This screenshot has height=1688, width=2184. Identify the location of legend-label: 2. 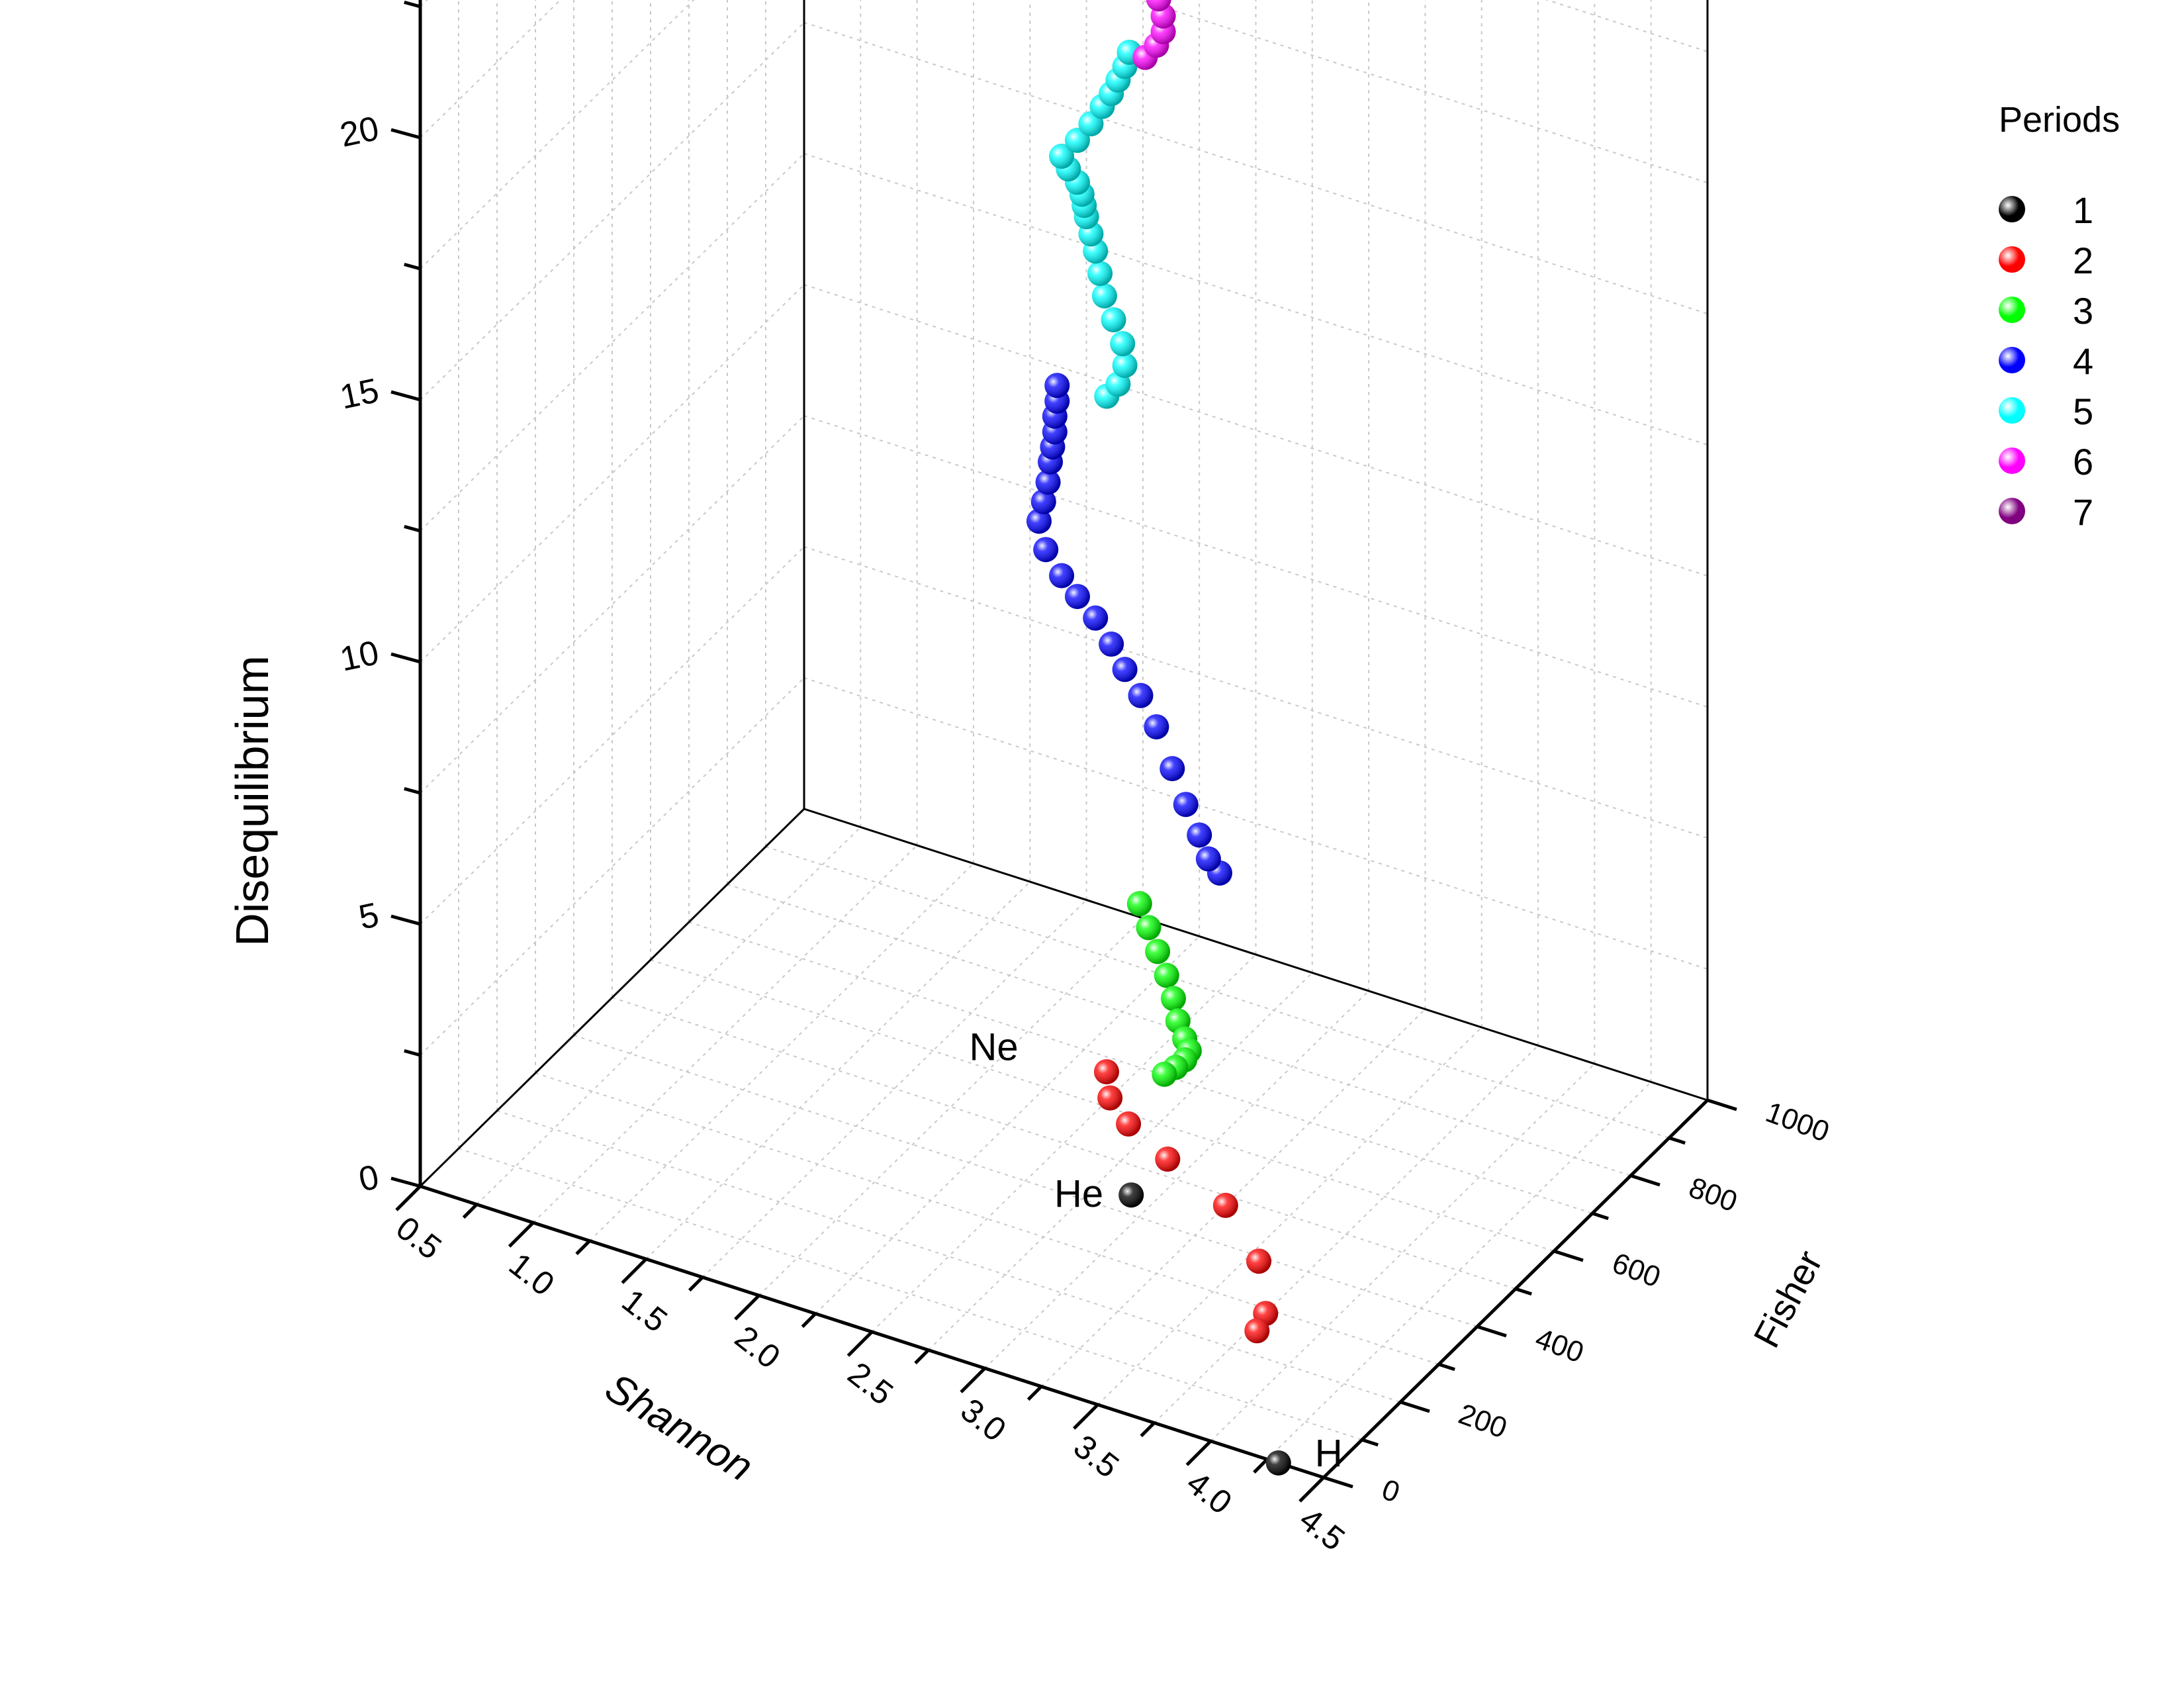
(2083, 260).